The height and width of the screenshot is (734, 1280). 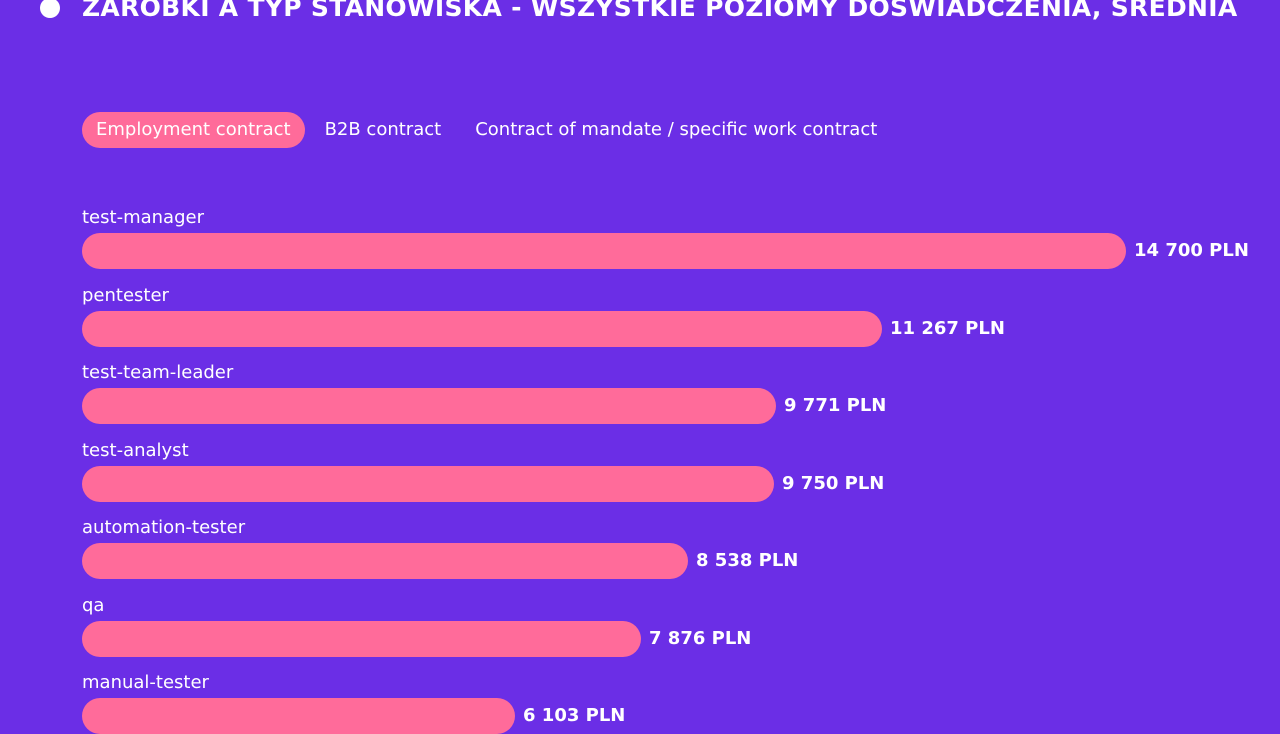 I want to click on bar-category-label: test-manager, so click(x=143, y=217).